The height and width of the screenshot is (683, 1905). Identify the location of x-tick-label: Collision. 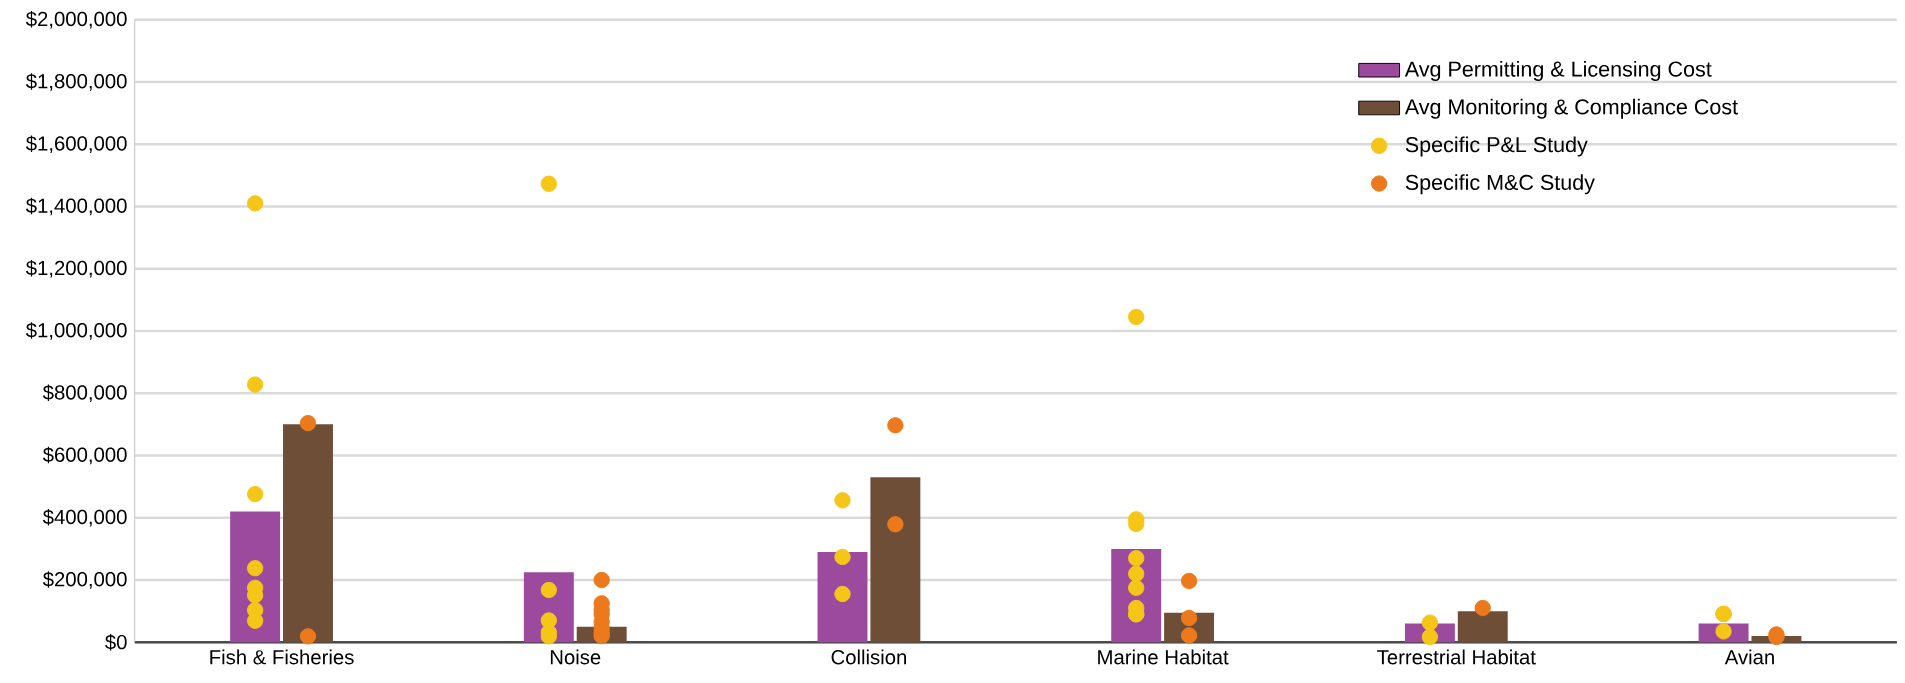
(868, 657).